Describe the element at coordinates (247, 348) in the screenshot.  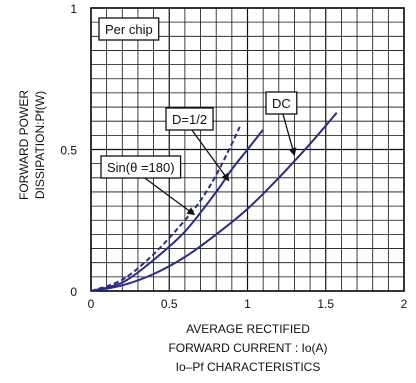
I see `x-axis-label-line2: FORWARD CURRENT : Io(A)` at that location.